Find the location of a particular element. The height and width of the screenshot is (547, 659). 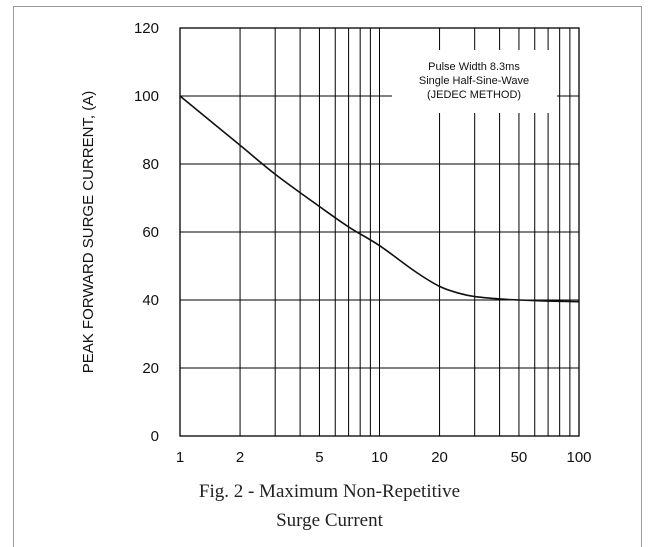

x-tick-label: 100 is located at coordinates (578, 457).